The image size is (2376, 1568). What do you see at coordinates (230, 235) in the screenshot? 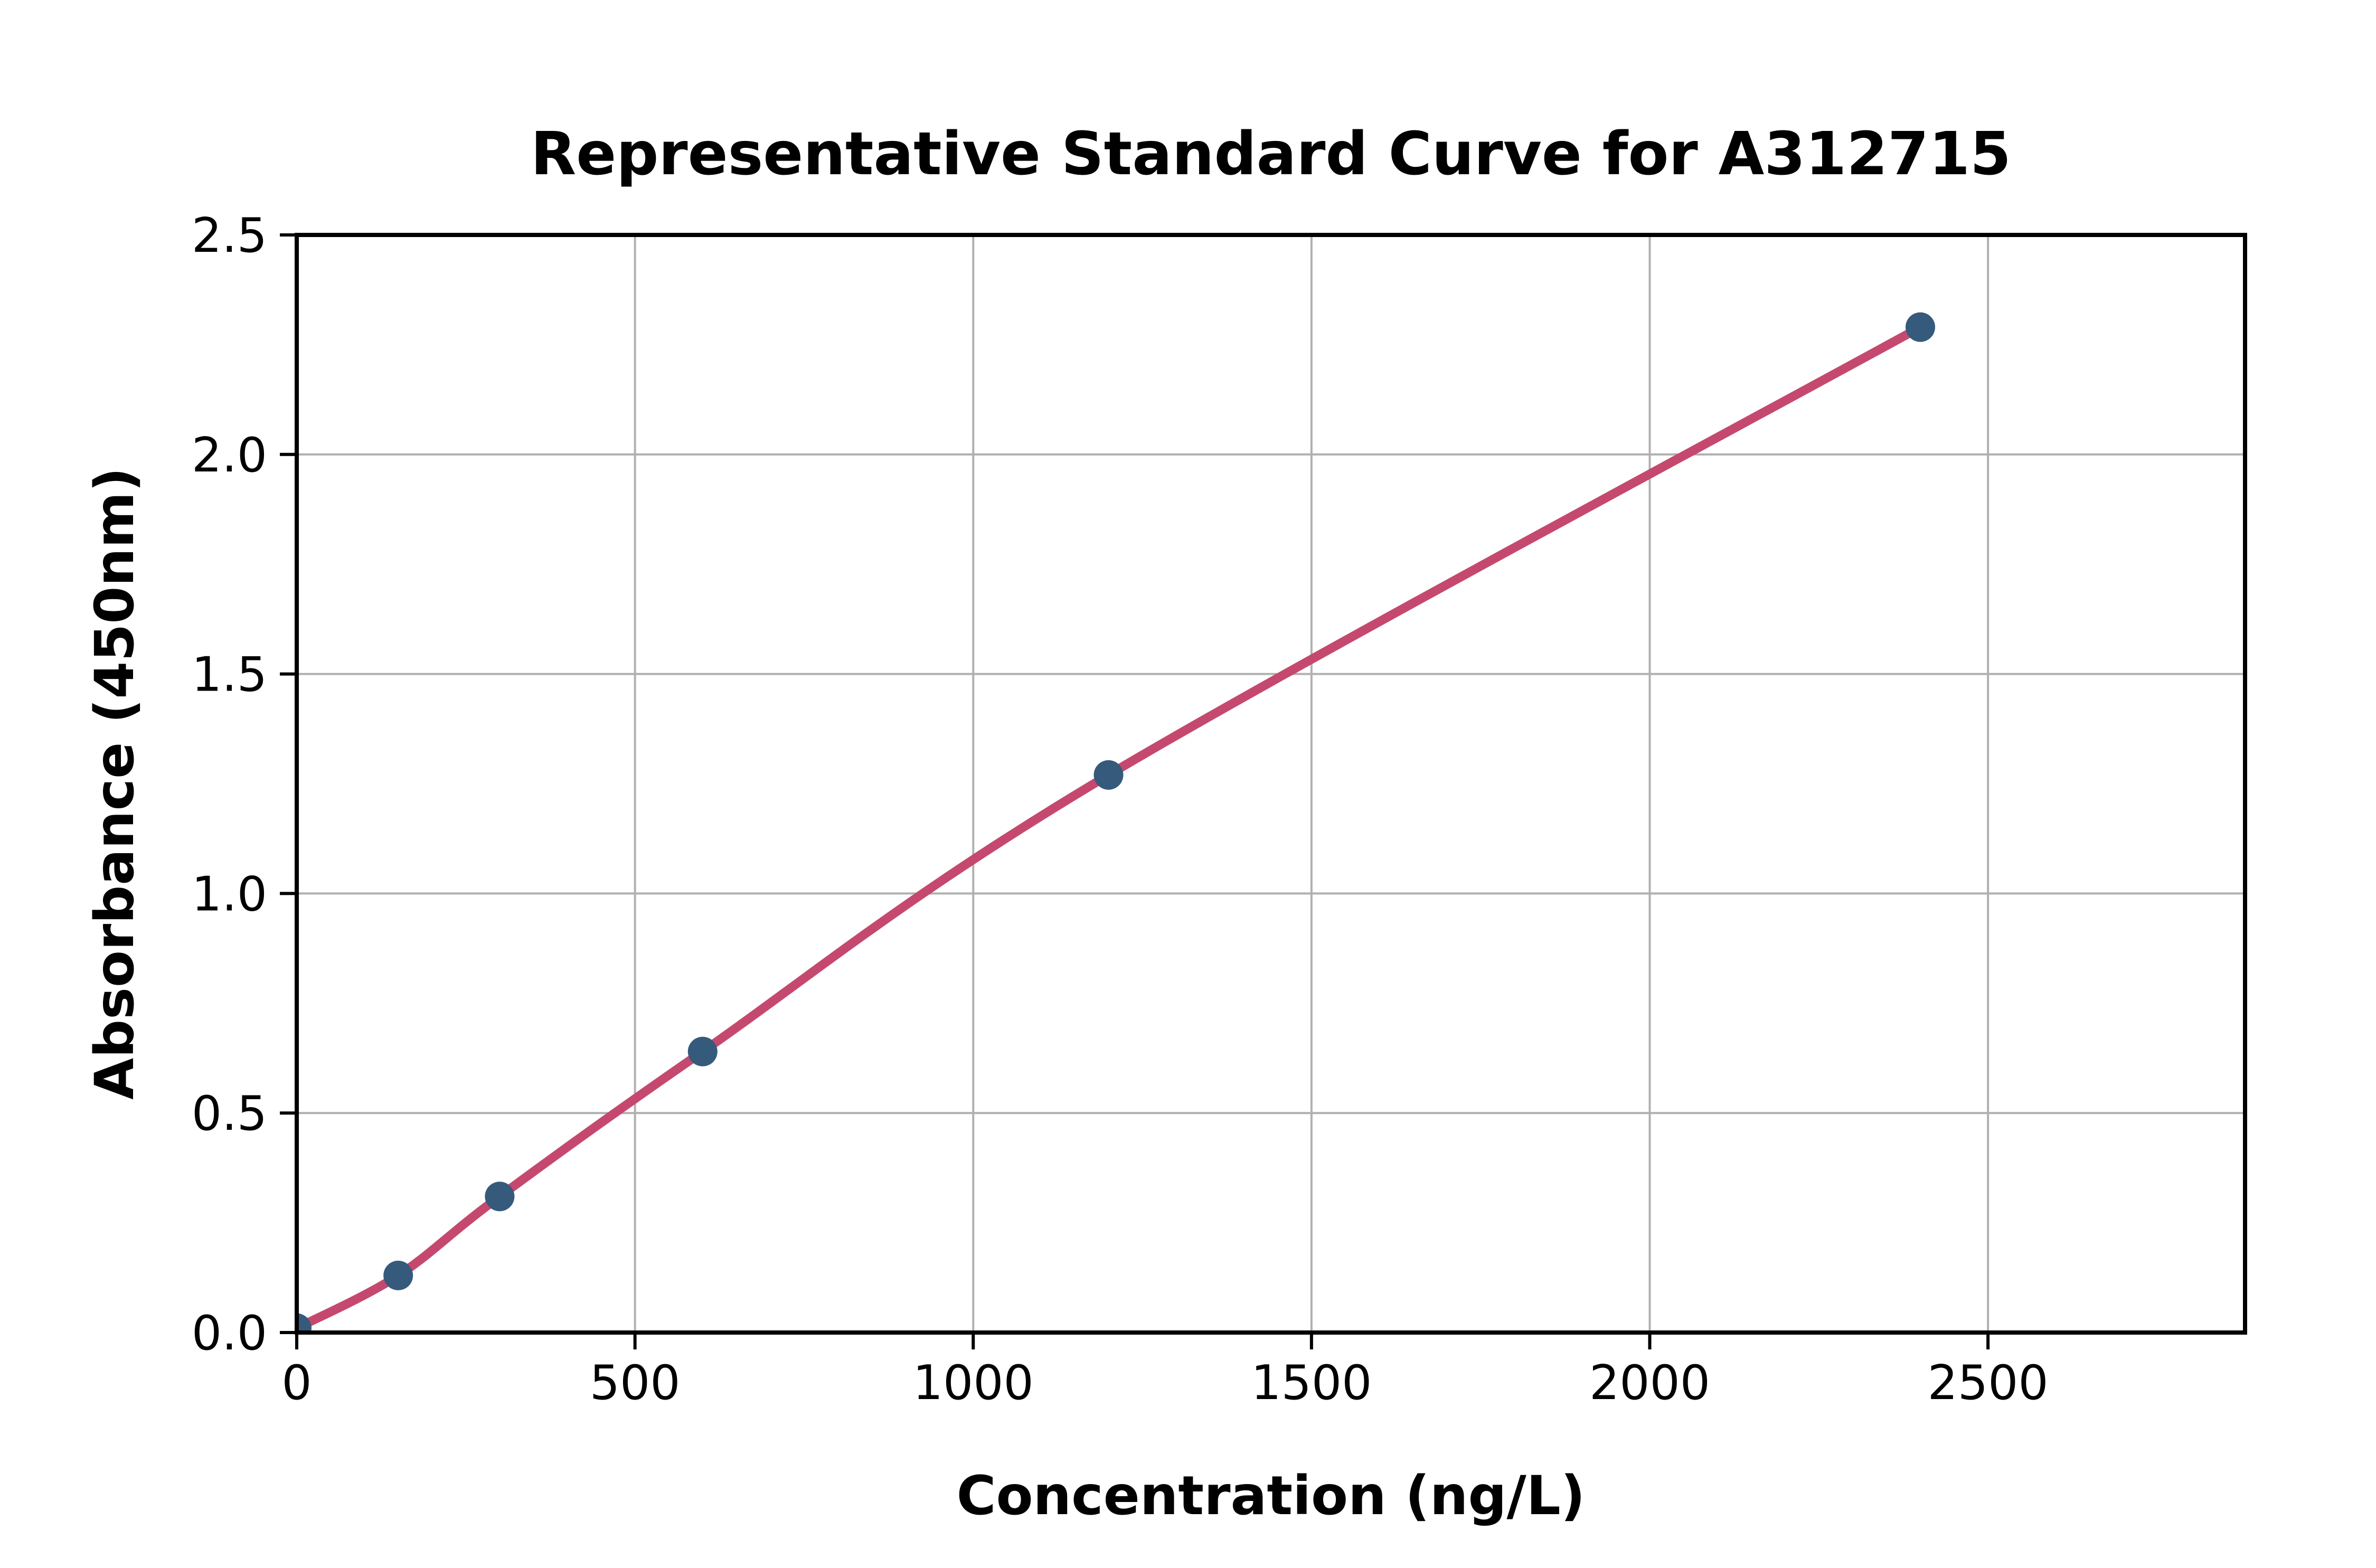
I see `y-tick-label: 2.5` at bounding box center [230, 235].